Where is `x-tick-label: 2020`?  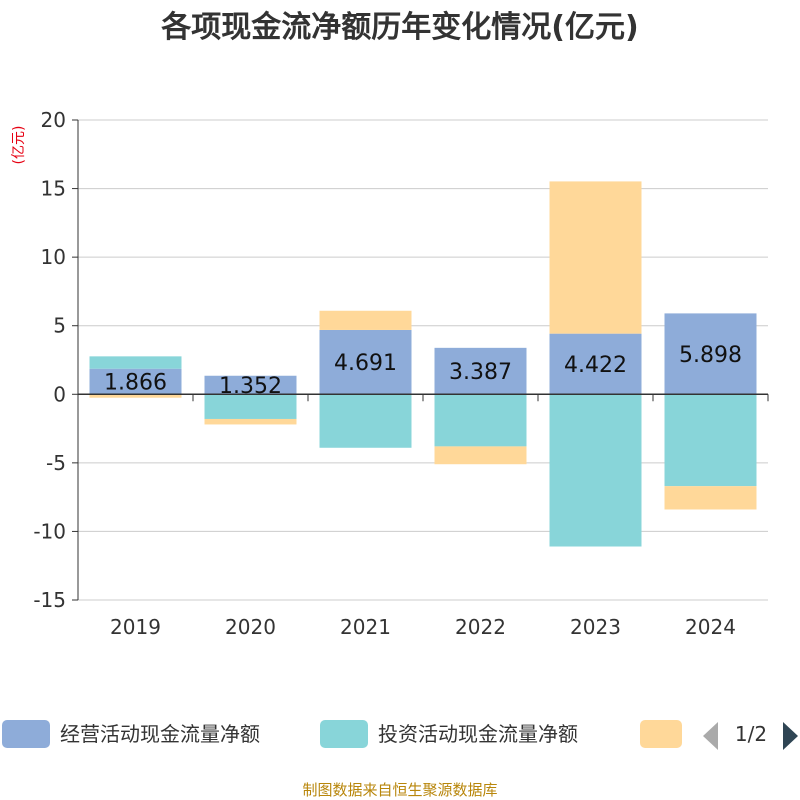
x-tick-label: 2020 is located at coordinates (250, 627).